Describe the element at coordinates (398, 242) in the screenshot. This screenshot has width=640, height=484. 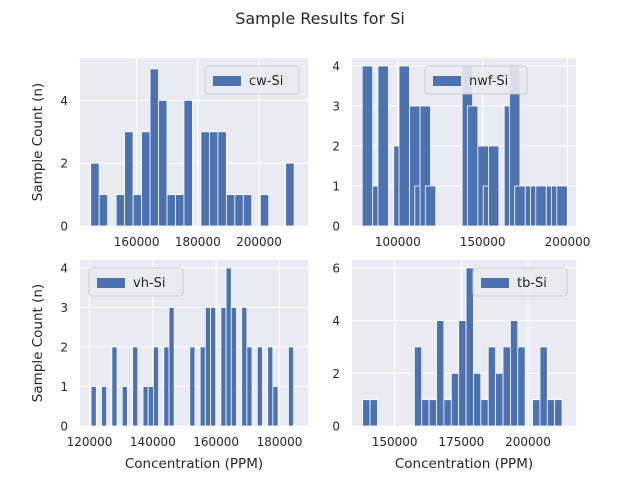
I see `x-tick-label: 100000` at that location.